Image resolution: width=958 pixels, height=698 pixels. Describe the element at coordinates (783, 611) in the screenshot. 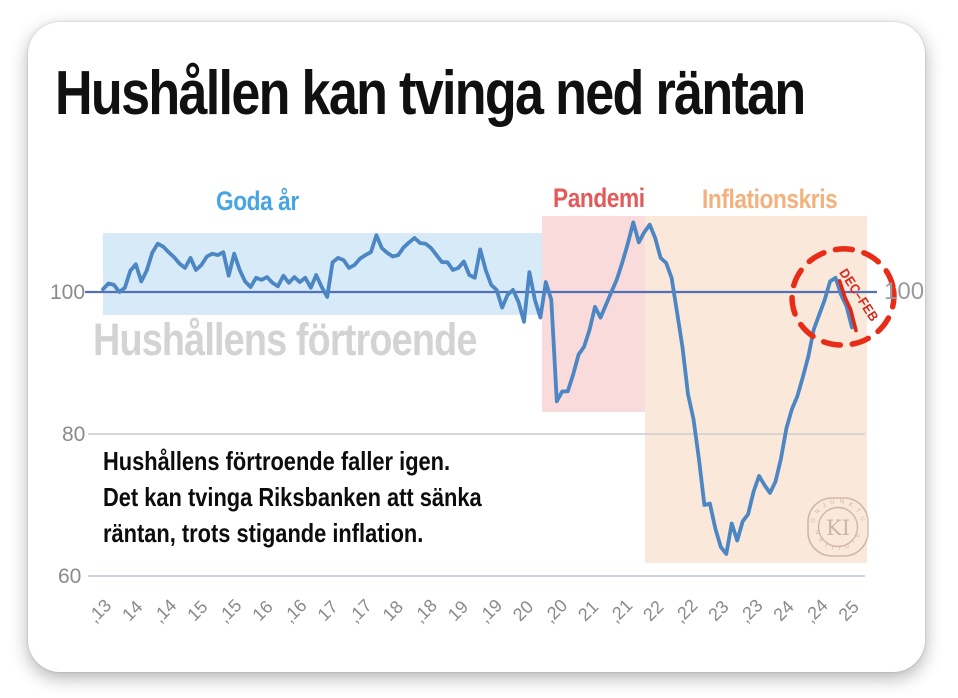

I see `x-tick-label: 24` at that location.